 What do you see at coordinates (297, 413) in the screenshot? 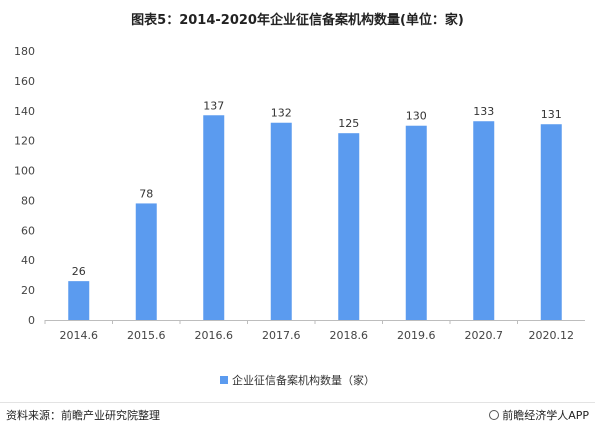
I see `footer: 资料来源：前瞻产业研究院整理 前瞻经济学人APP` at bounding box center [297, 413].